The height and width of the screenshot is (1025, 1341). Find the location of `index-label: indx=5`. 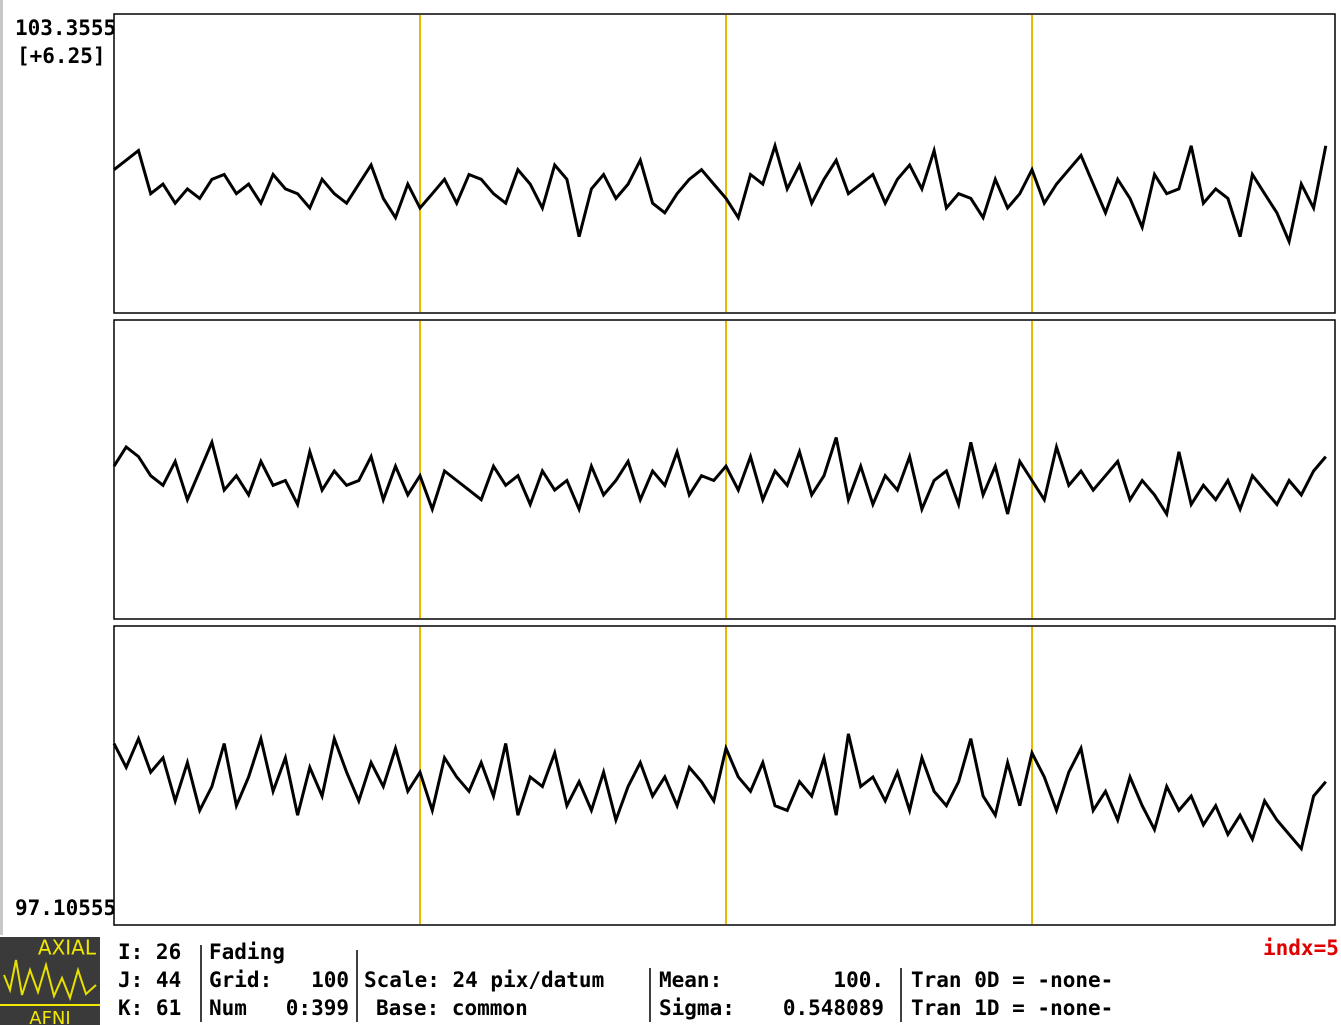

index-label: indx=5 is located at coordinates (1301, 948).